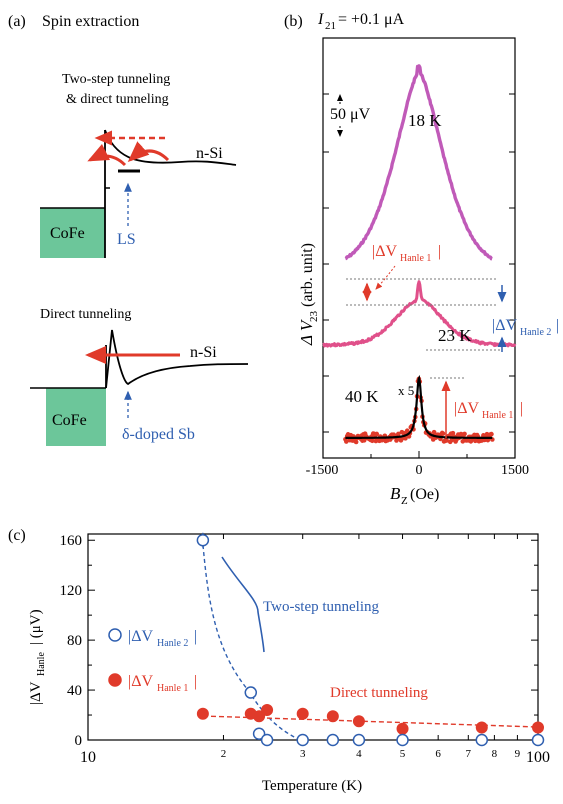 The width and height of the screenshot is (563, 804). Describe the element at coordinates (314, 317) in the screenshot. I see `b-ylabel-sub: 23` at that location.